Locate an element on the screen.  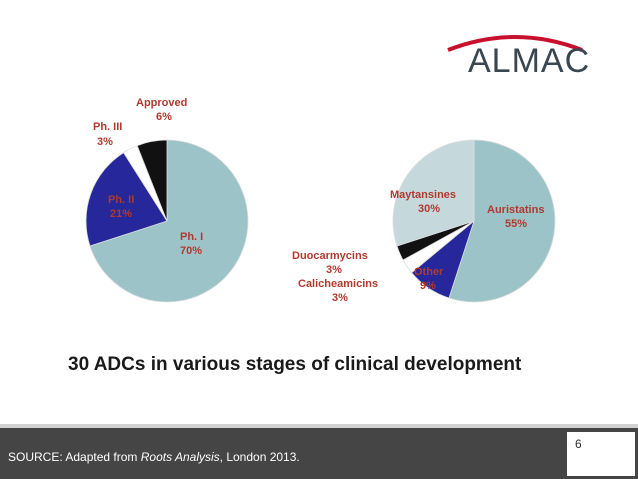
pie-slice-maytansines is located at coordinates (433, 193).